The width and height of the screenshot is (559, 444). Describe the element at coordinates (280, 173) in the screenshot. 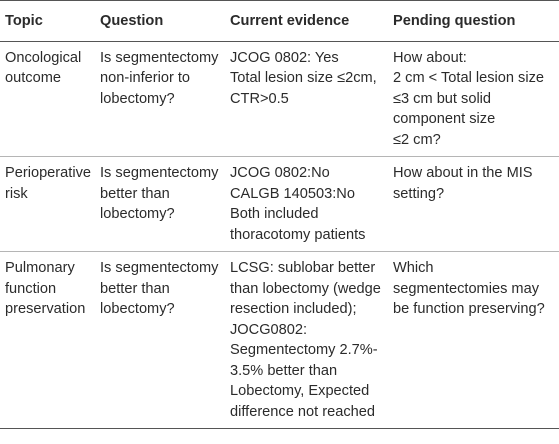

I see `cell-line: JCOG 0802:No` at that location.